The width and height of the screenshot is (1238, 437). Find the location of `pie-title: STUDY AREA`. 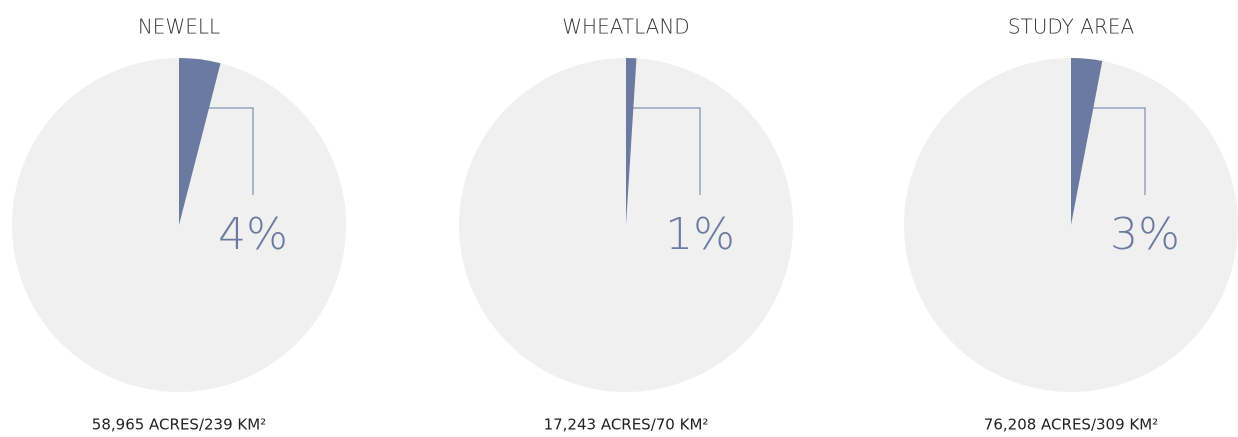

pie-title: STUDY AREA is located at coordinates (1071, 27).